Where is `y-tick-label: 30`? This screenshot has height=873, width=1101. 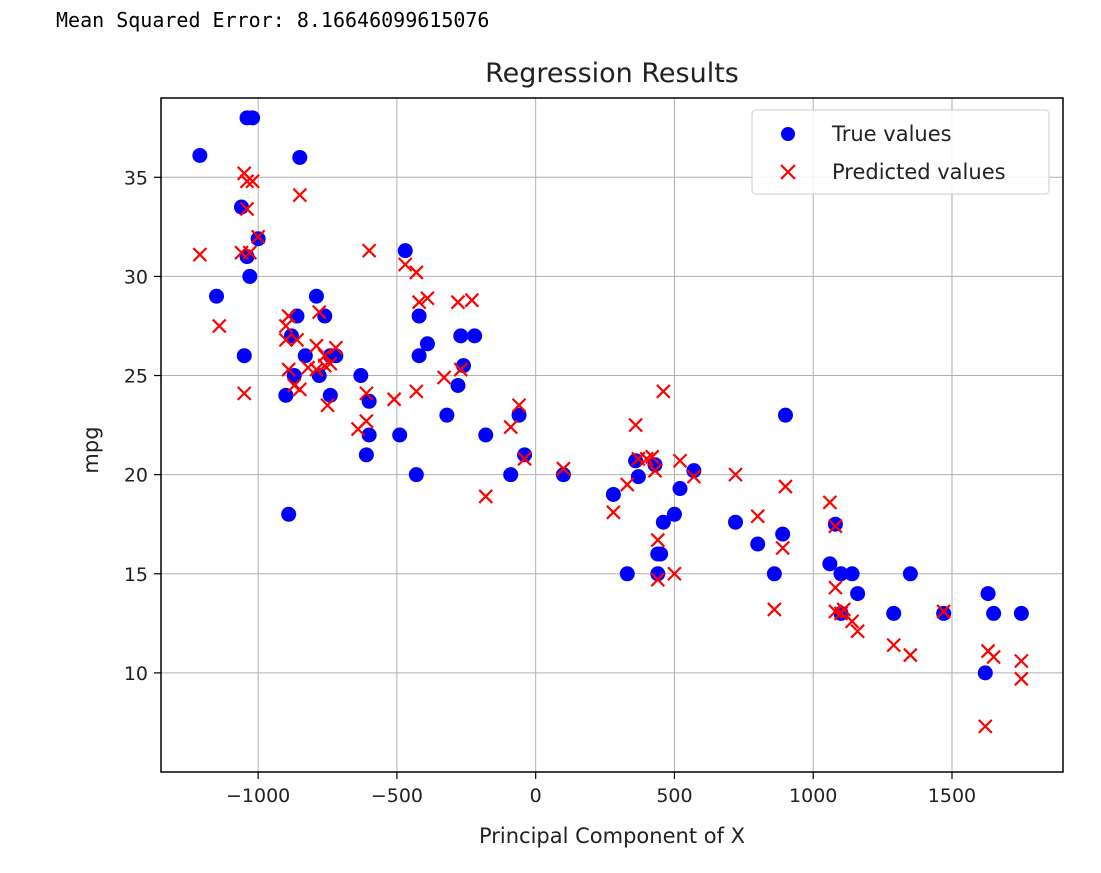
y-tick-label: 30 is located at coordinates (136, 277).